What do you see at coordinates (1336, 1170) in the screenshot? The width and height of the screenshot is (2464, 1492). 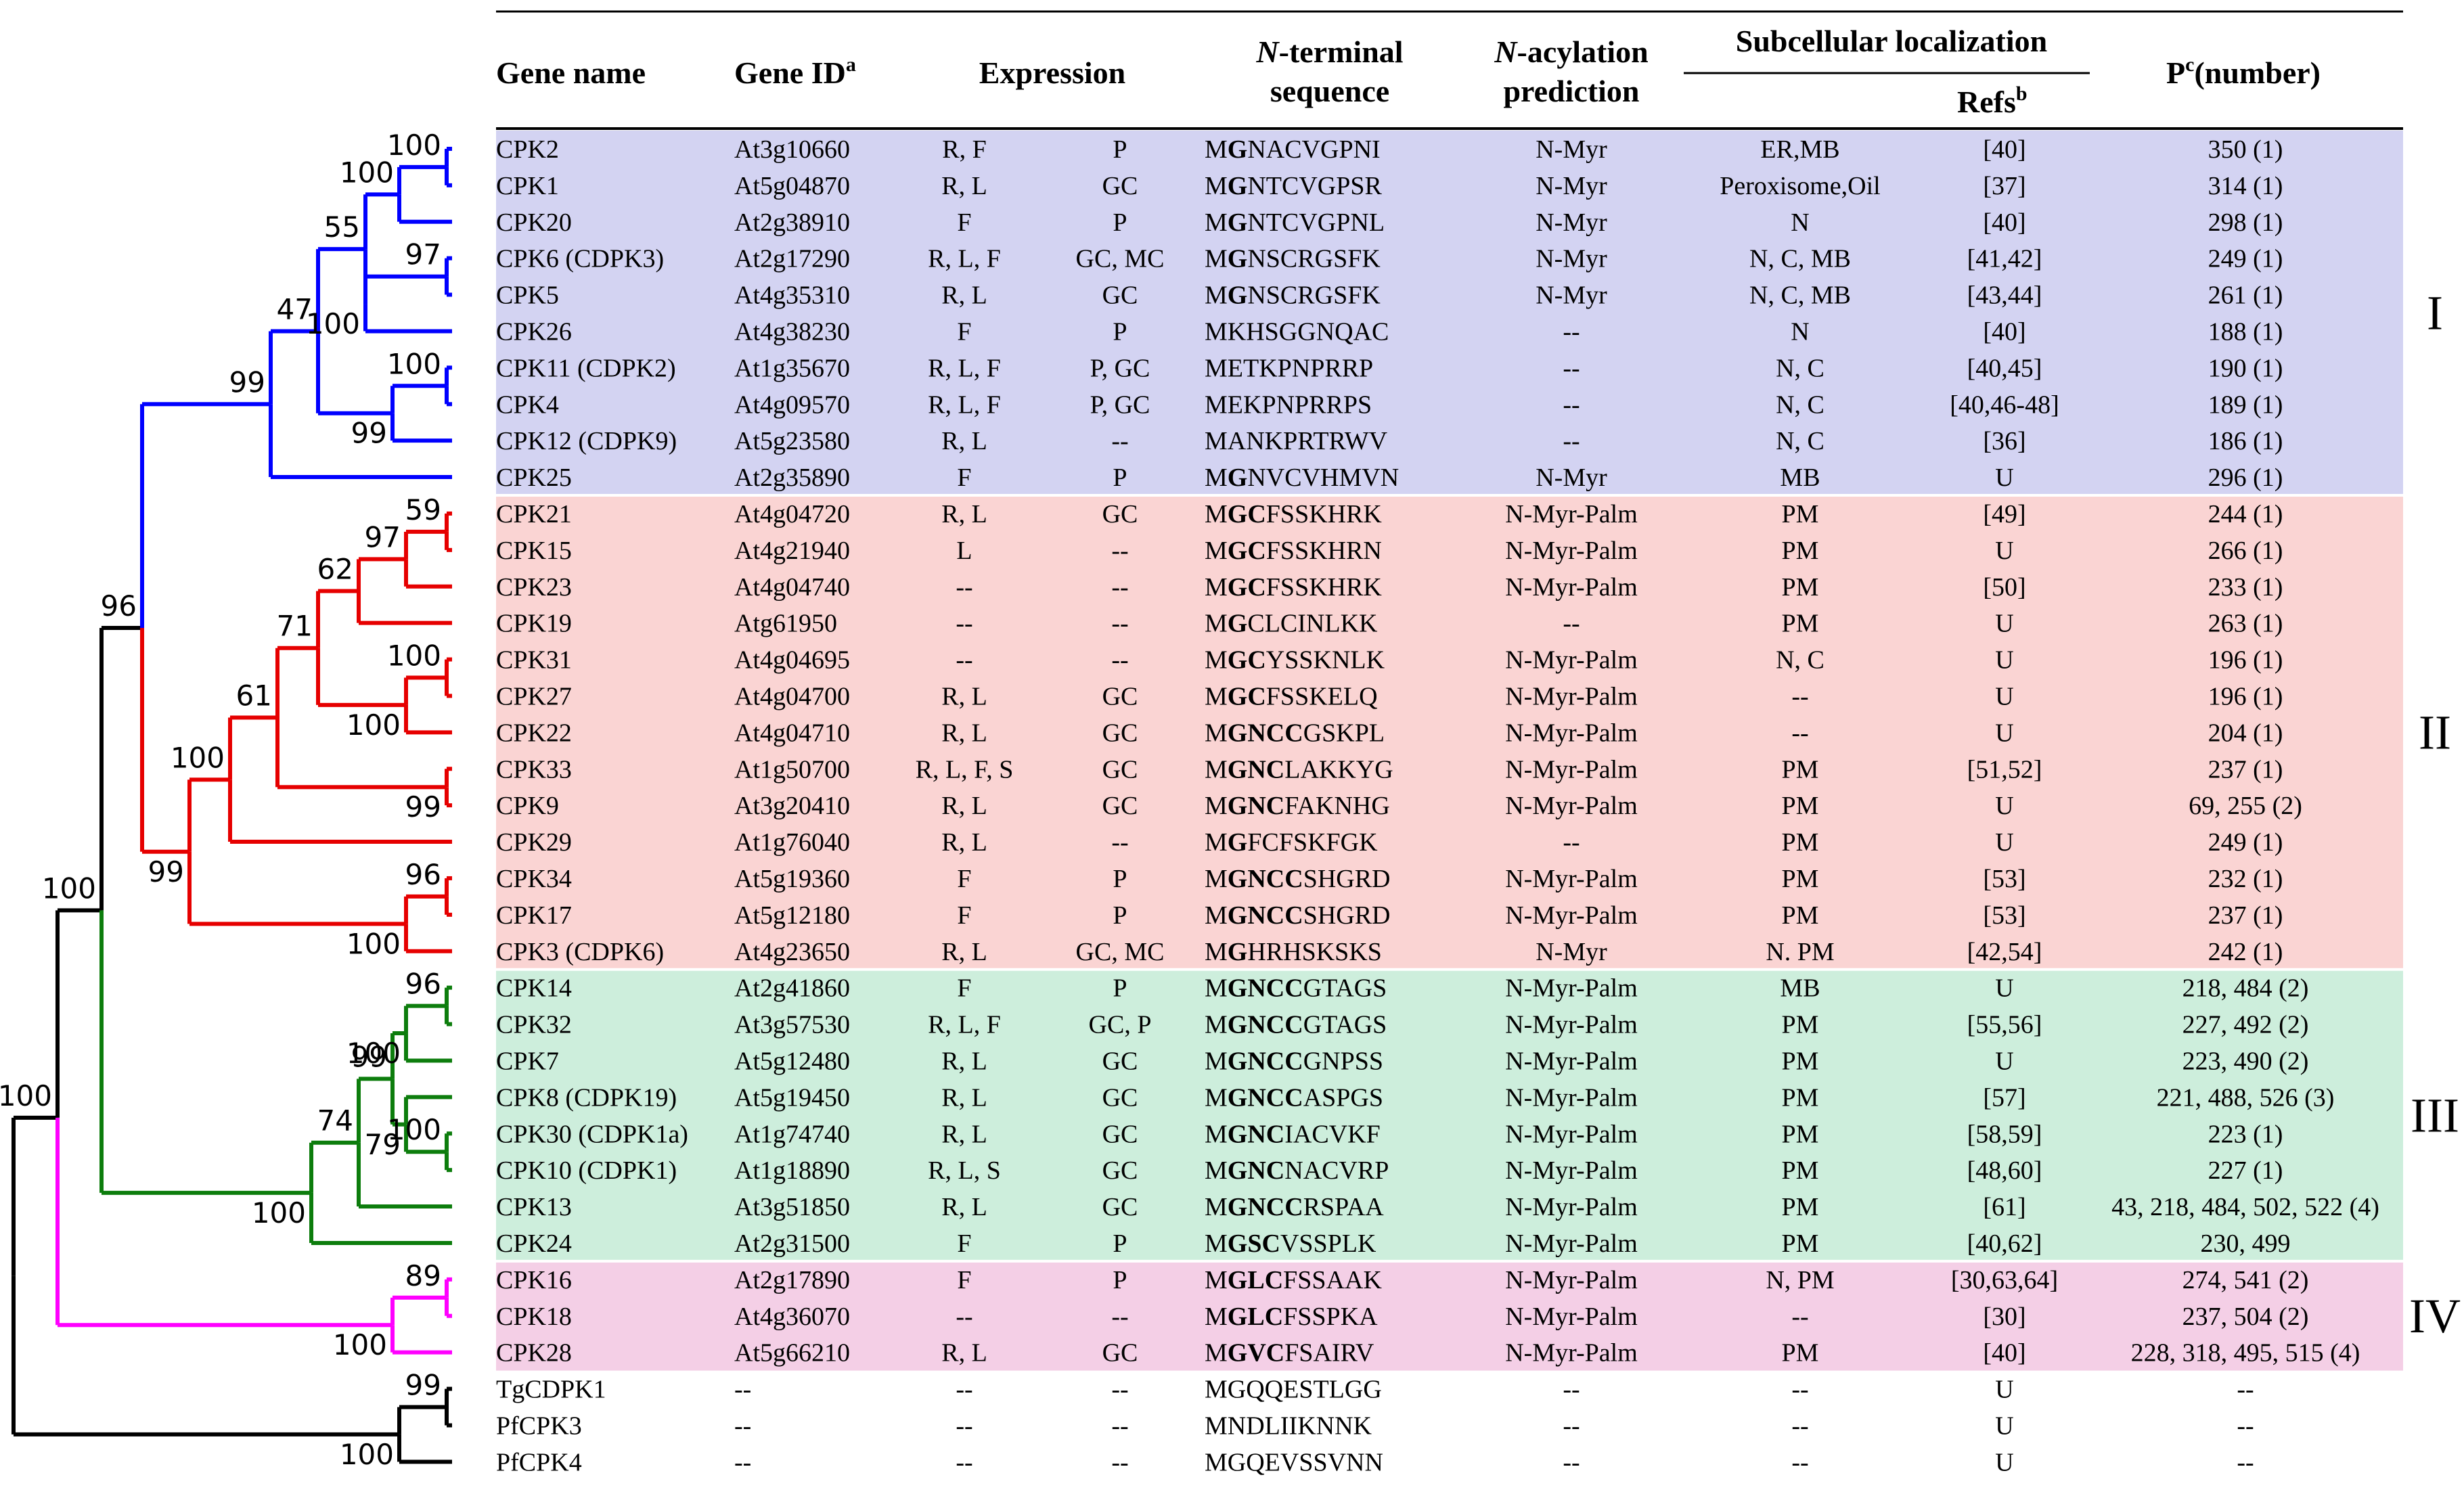 I see `sequence-residues: NACVRP` at bounding box center [1336, 1170].